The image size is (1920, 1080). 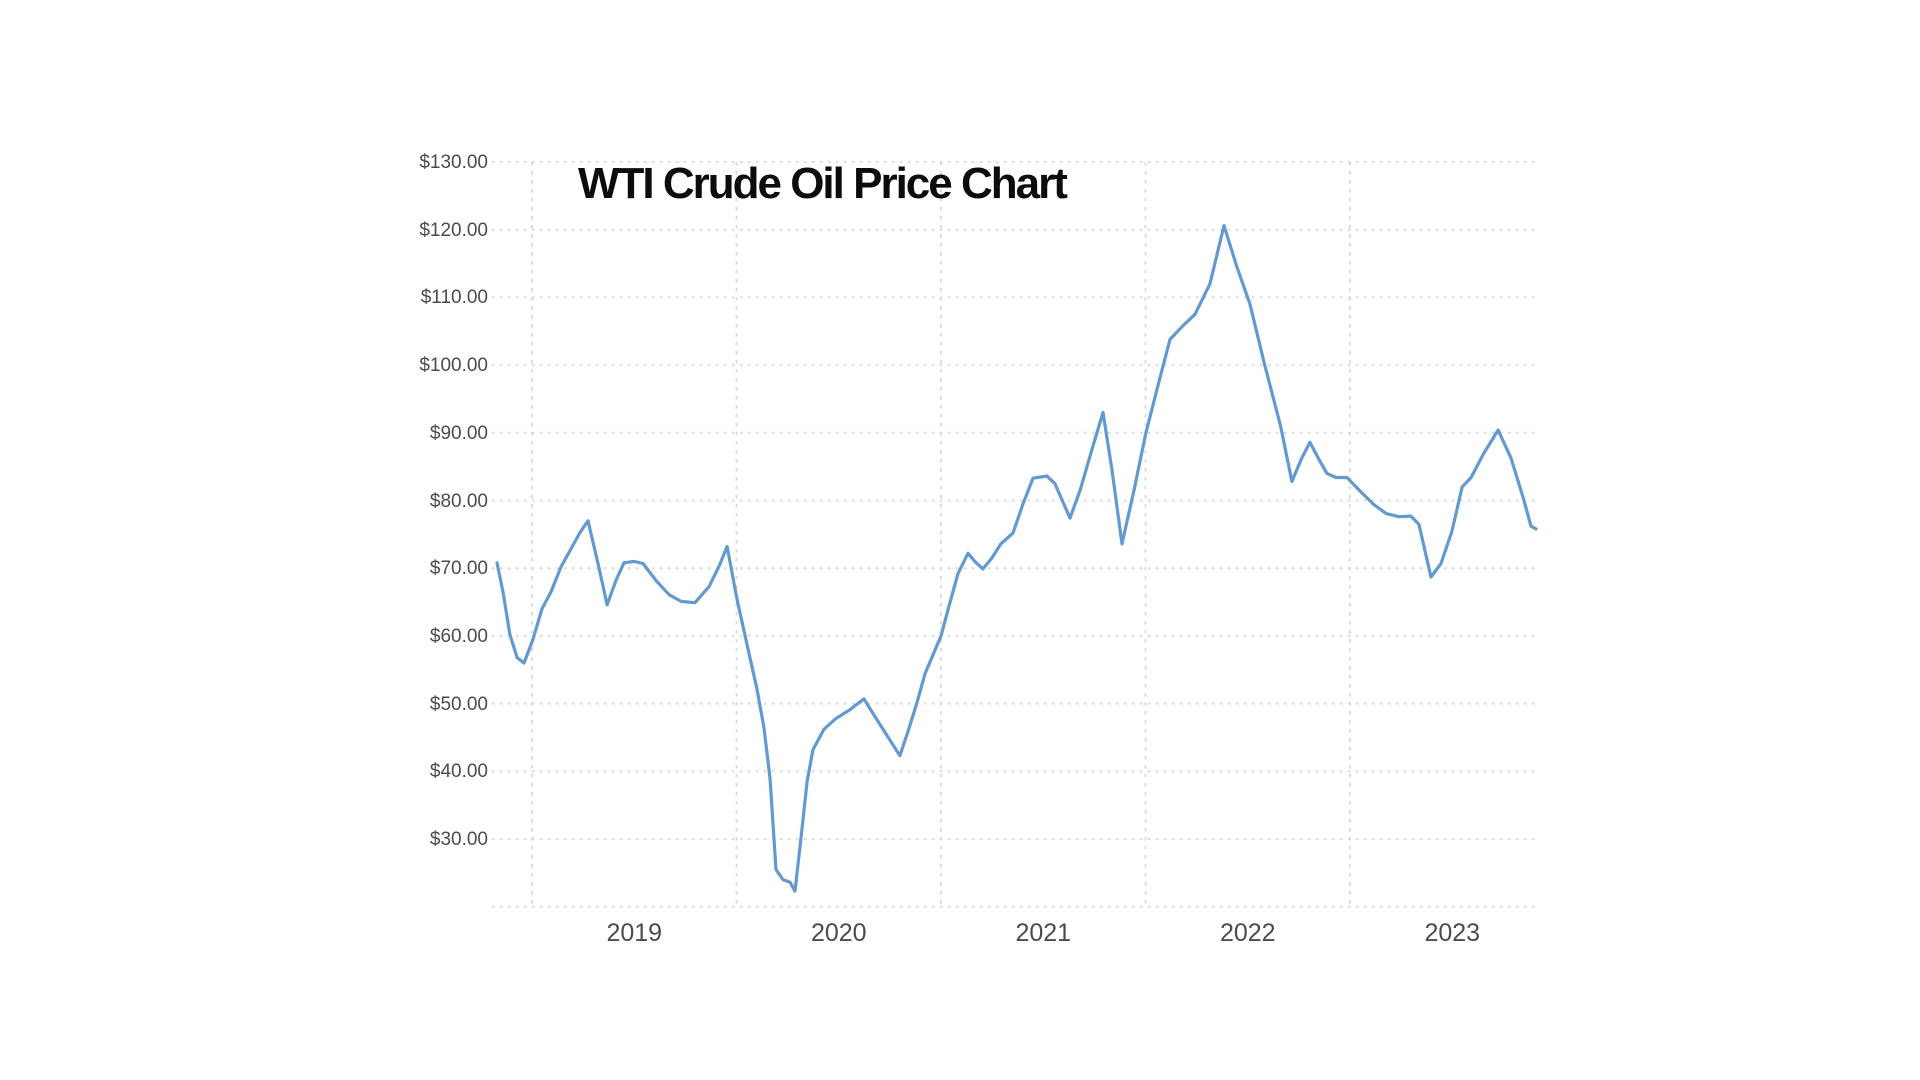 What do you see at coordinates (1247, 933) in the screenshot?
I see `x-axis-label: 2022` at bounding box center [1247, 933].